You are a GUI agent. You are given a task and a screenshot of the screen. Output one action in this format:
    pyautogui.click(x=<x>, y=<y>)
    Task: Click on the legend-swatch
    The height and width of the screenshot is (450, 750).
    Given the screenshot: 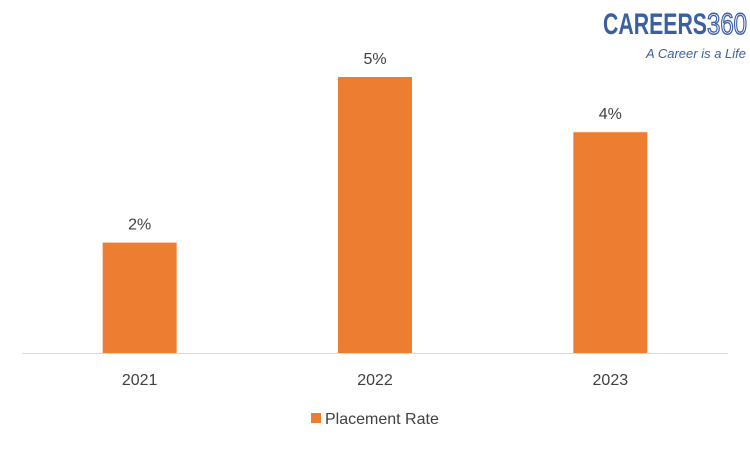 What is the action you would take?
    pyautogui.click(x=316, y=418)
    